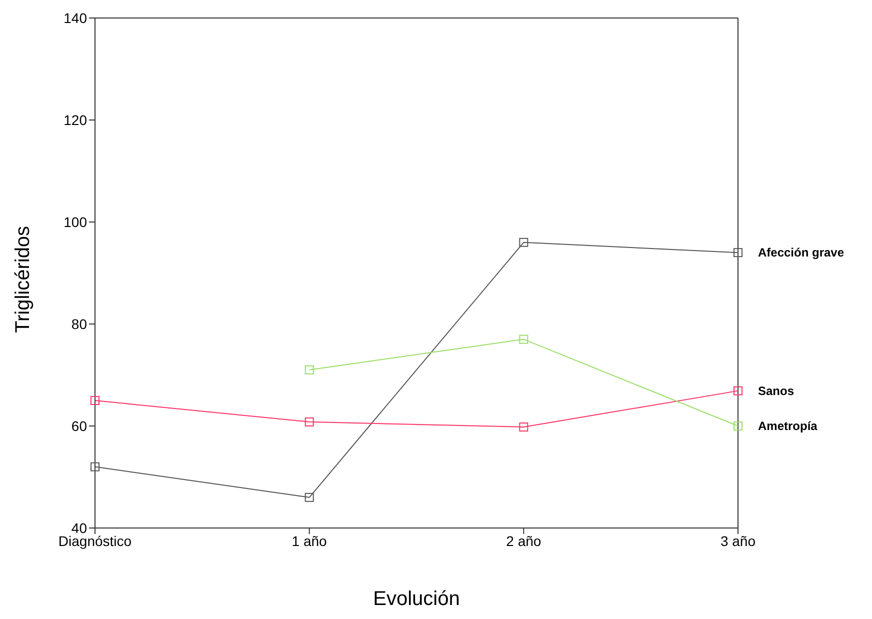  Describe the element at coordinates (76, 222) in the screenshot. I see `y-tick-label: 100` at that location.